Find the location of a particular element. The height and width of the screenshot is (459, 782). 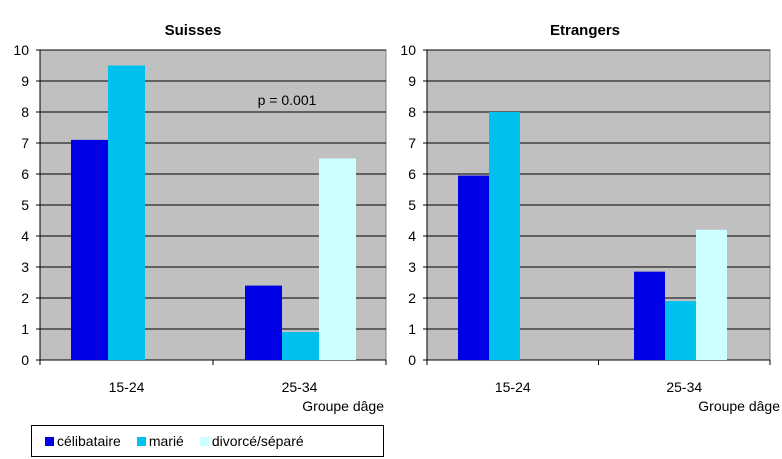

chart-title: Suisses is located at coordinates (193, 30).